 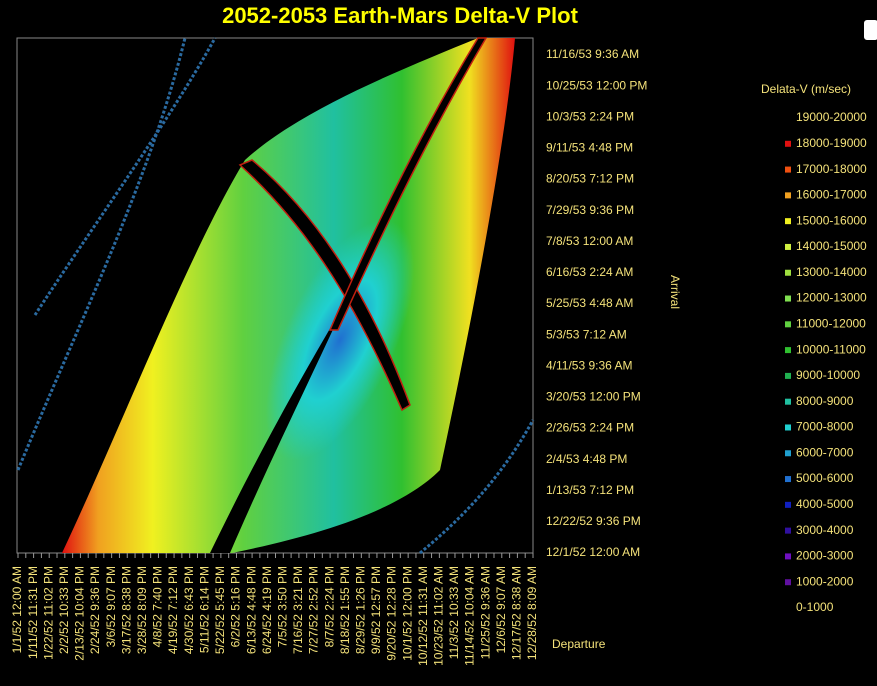 I want to click on x-tick-label: 11/25/52 9:36 AM, so click(x=485, y=612).